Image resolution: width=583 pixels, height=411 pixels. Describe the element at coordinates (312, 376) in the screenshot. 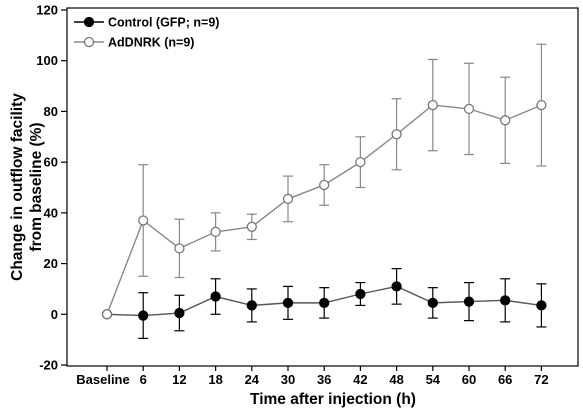

I see `x-axis: Baseline 6 12 18 24 30 36 42 48 54 60 66 72` at that location.